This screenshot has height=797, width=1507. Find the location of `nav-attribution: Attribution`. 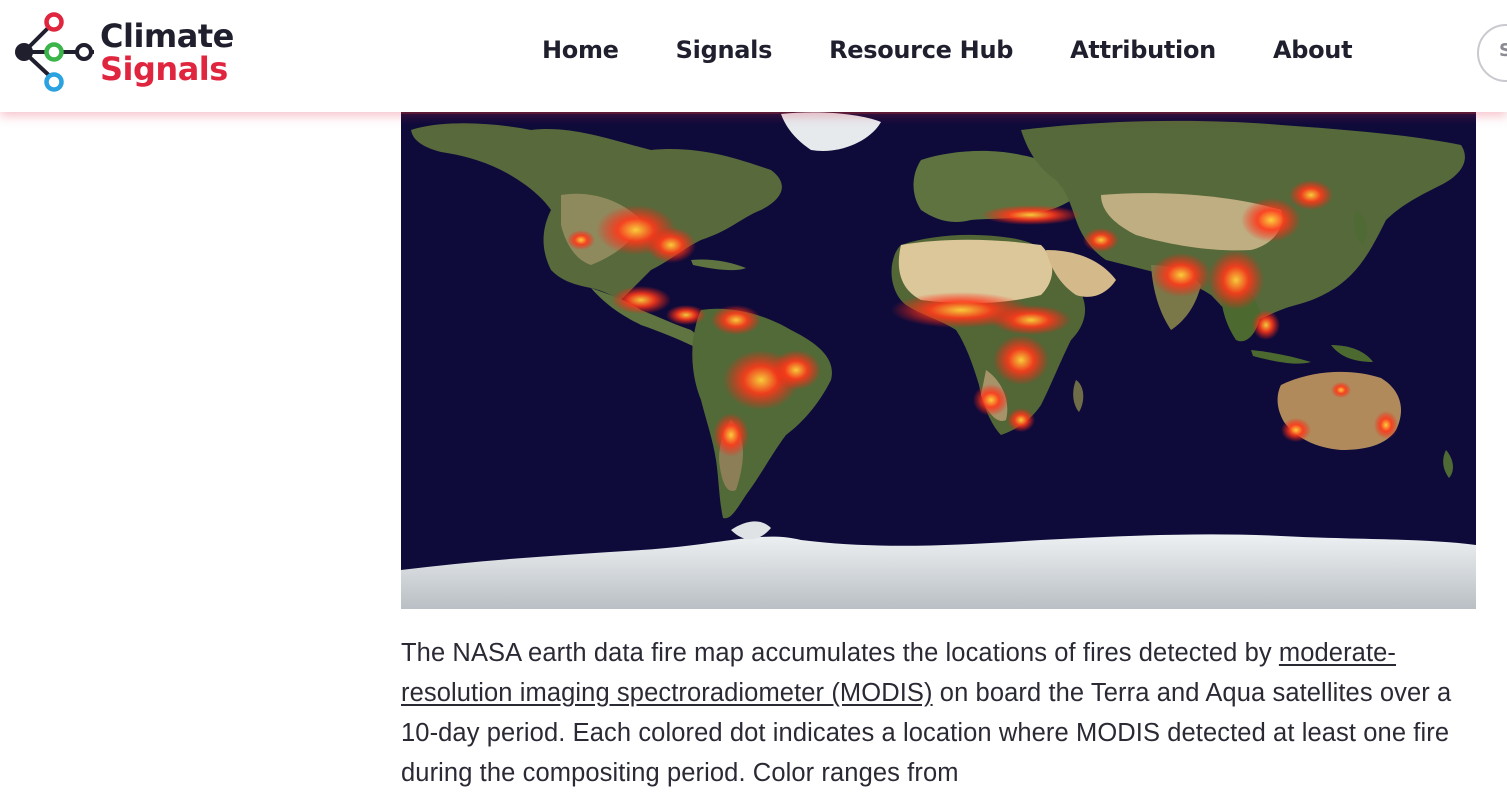

nav-attribution: Attribution is located at coordinates (1143, 50).